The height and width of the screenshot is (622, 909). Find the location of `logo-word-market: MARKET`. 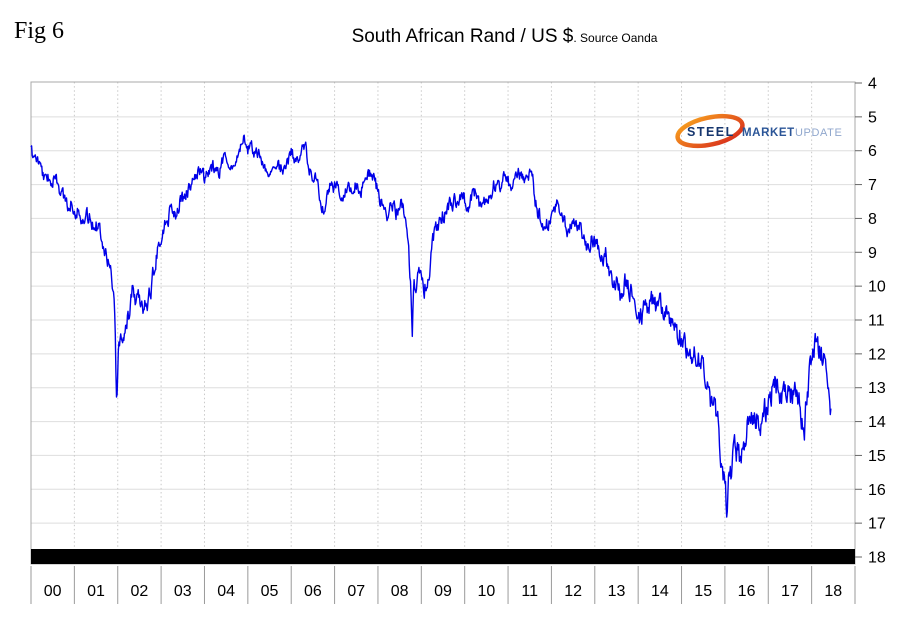

logo-word-market: MARKET is located at coordinates (768, 133).